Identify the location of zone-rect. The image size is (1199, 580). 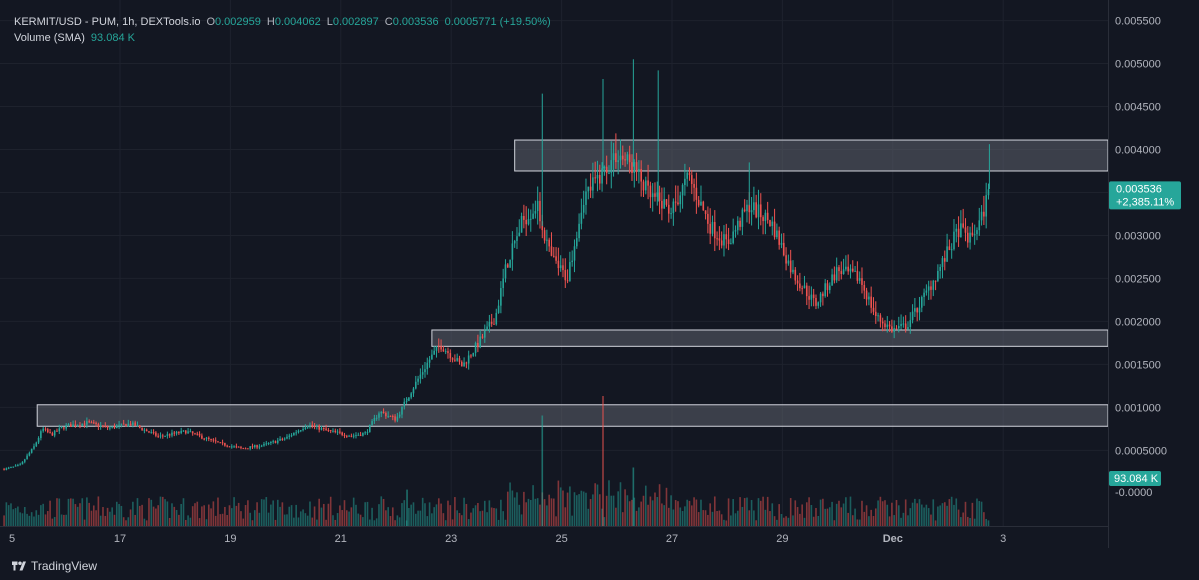
(572, 415).